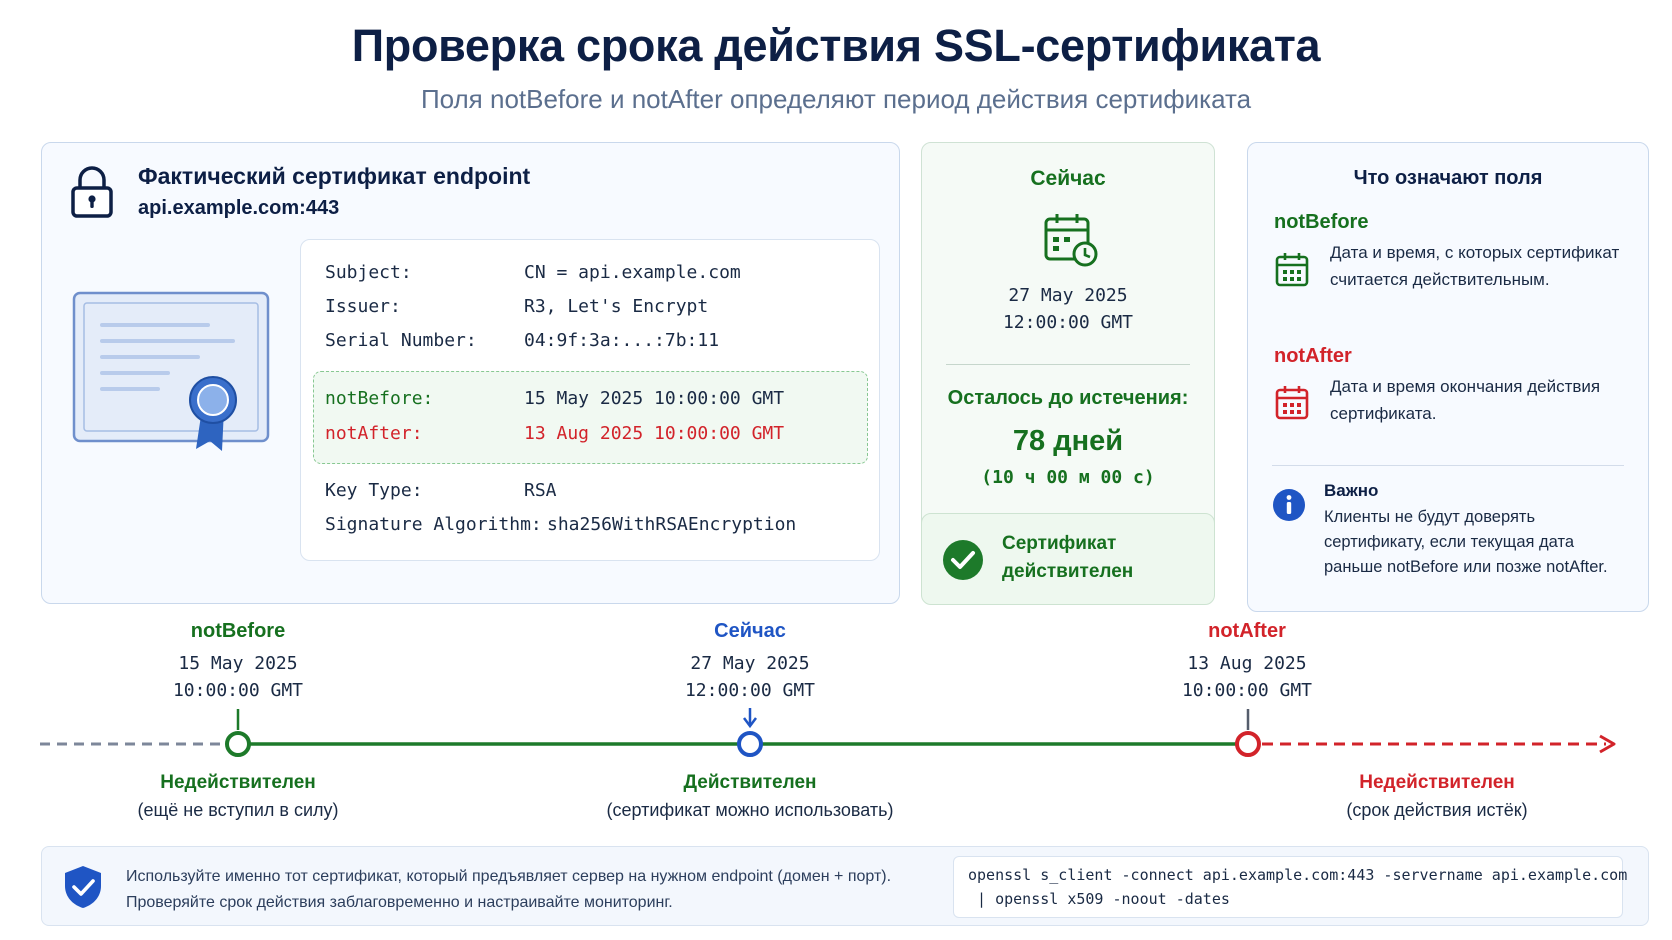 The width and height of the screenshot is (1672, 940). What do you see at coordinates (622, 340) in the screenshot?
I see `serial-value: 04:9f:3a:...:7b:11` at bounding box center [622, 340].